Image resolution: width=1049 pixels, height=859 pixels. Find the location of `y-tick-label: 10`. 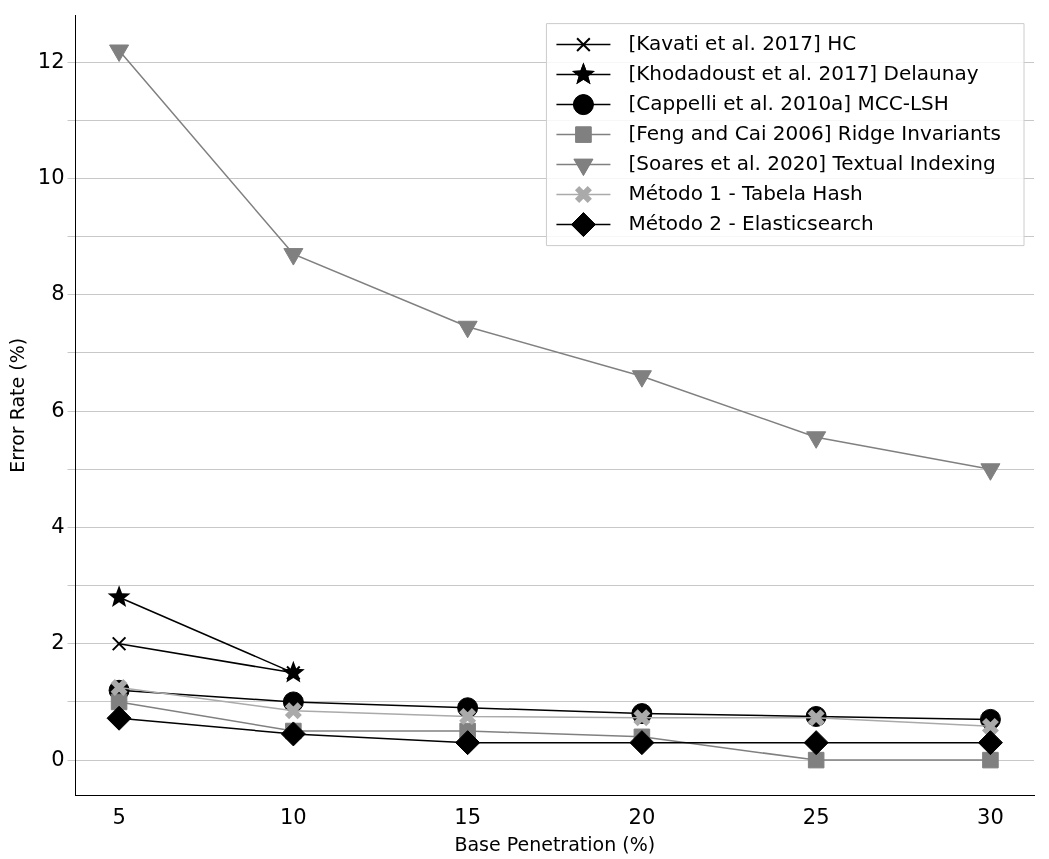

y-tick-label: 10 is located at coordinates (51, 176).